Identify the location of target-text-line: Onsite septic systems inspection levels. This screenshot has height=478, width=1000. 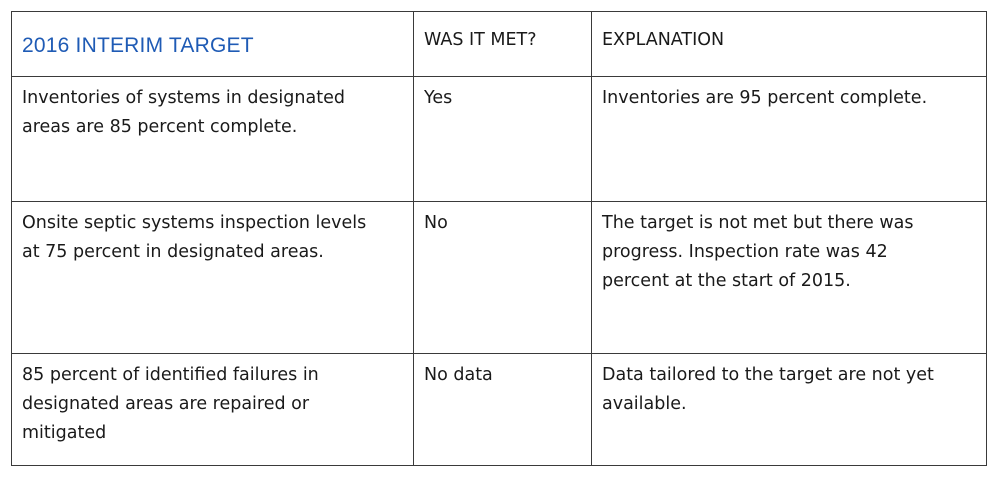
(194, 223).